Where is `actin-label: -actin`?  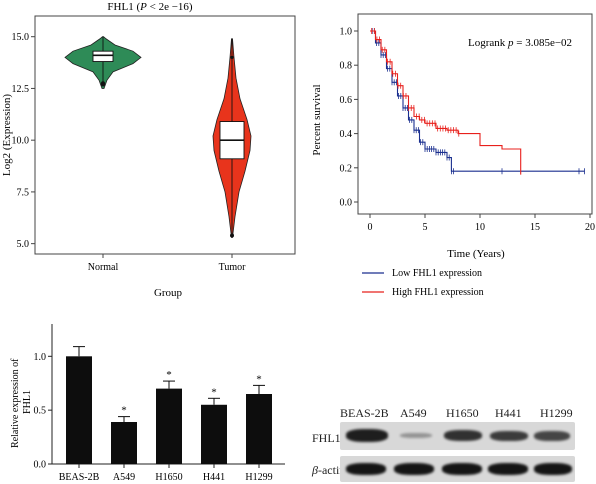 actin-label: -actin is located at coordinates (331, 470).